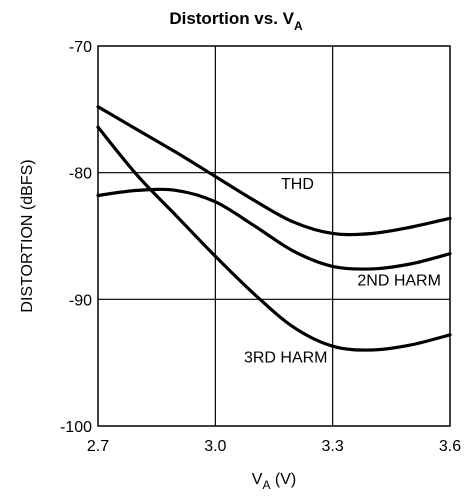 The width and height of the screenshot is (474, 498). Describe the element at coordinates (283, 479) in the screenshot. I see `x-axis-label-unit: (V)` at that location.